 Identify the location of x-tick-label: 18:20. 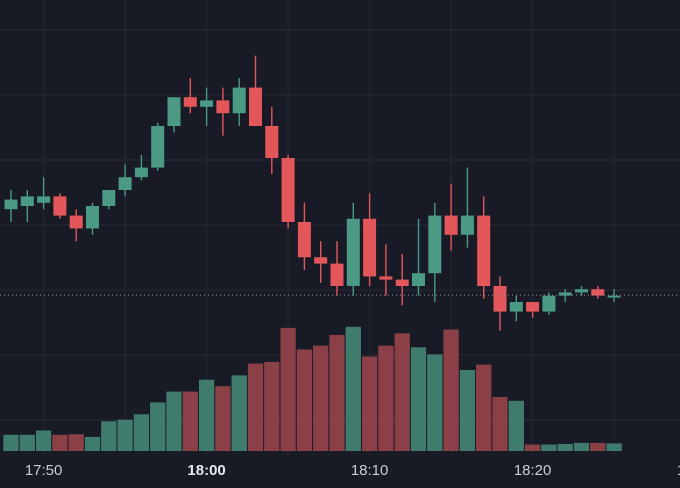
(533, 470).